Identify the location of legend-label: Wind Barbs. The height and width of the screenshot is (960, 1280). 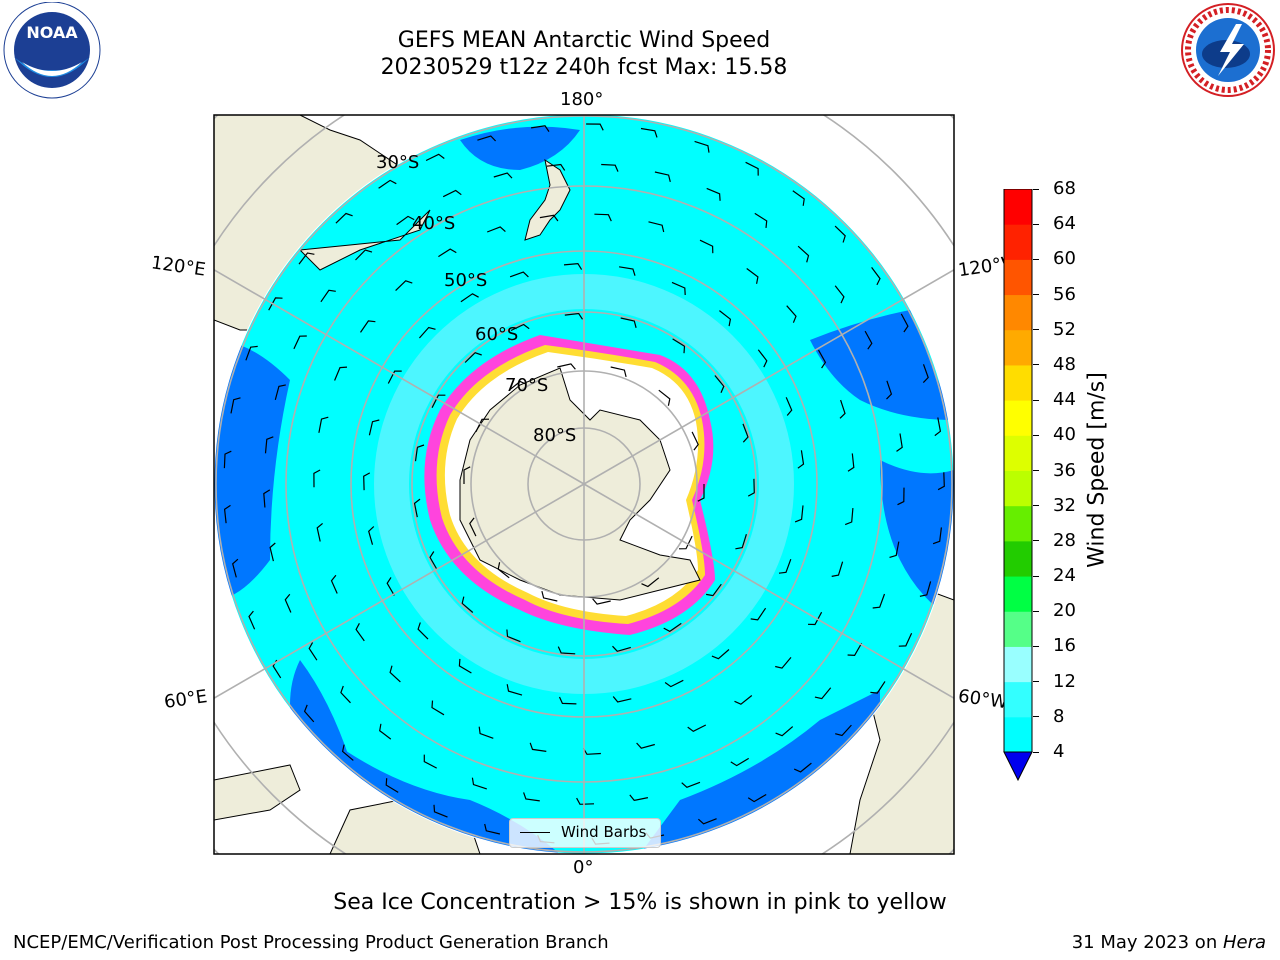
(604, 832).